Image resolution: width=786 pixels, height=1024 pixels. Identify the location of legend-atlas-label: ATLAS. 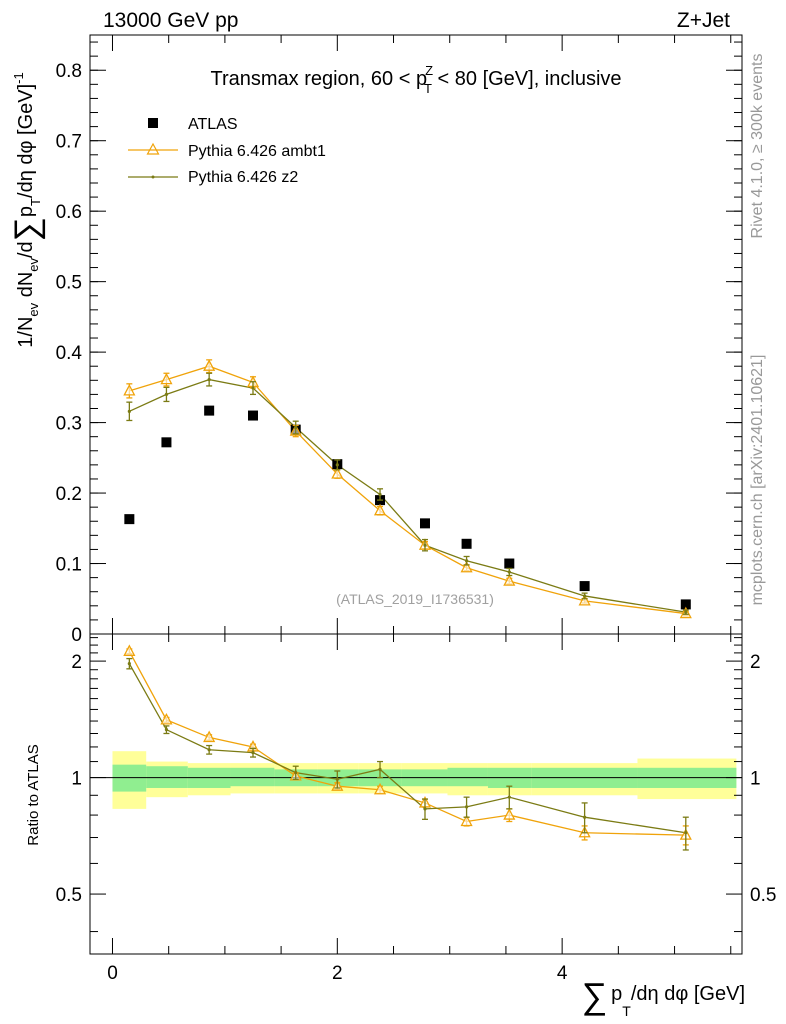
(213, 124).